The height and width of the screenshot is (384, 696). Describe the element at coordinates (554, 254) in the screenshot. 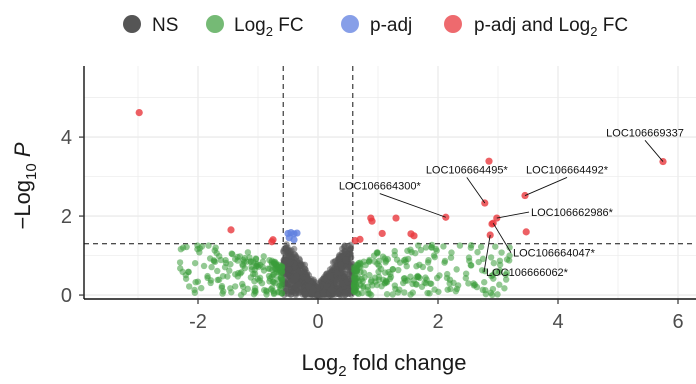

I see `gene-label: LOC106664047*` at that location.